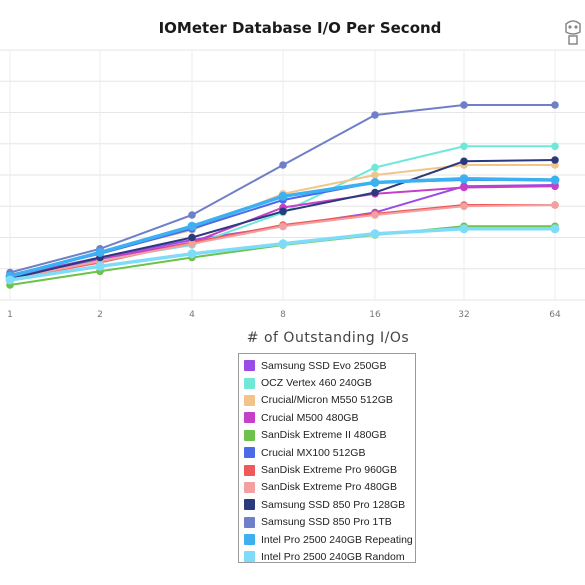  Describe the element at coordinates (10, 315) in the screenshot. I see `x-tick-label: 1` at that location.